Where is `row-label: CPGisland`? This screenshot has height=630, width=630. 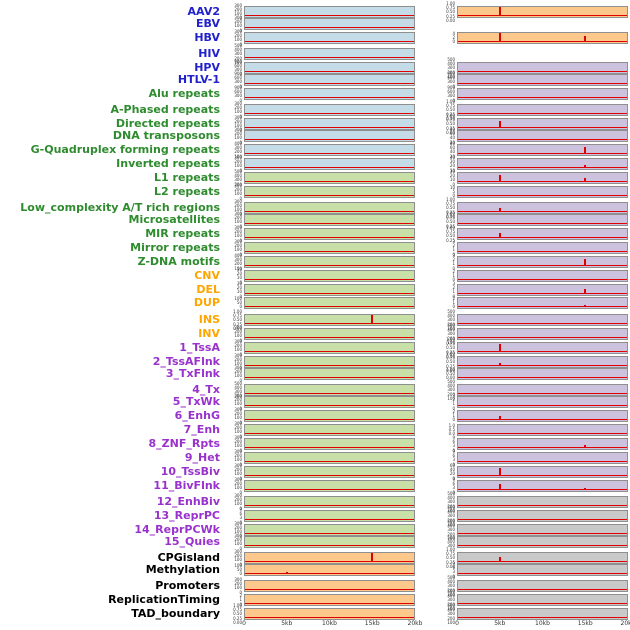
row-label: CPGisland is located at coordinates (188, 558).